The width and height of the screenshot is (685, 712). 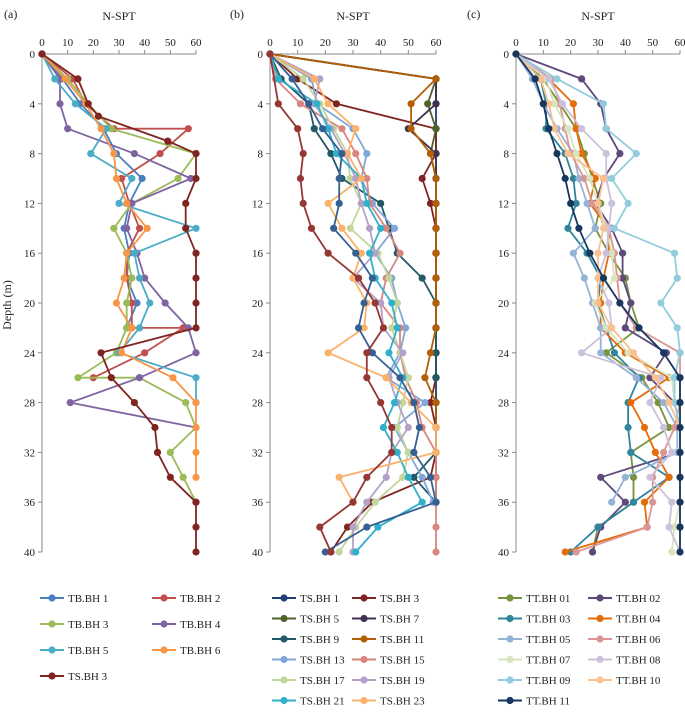 I want to click on legend-label: TS.BH 9, so click(x=320, y=640).